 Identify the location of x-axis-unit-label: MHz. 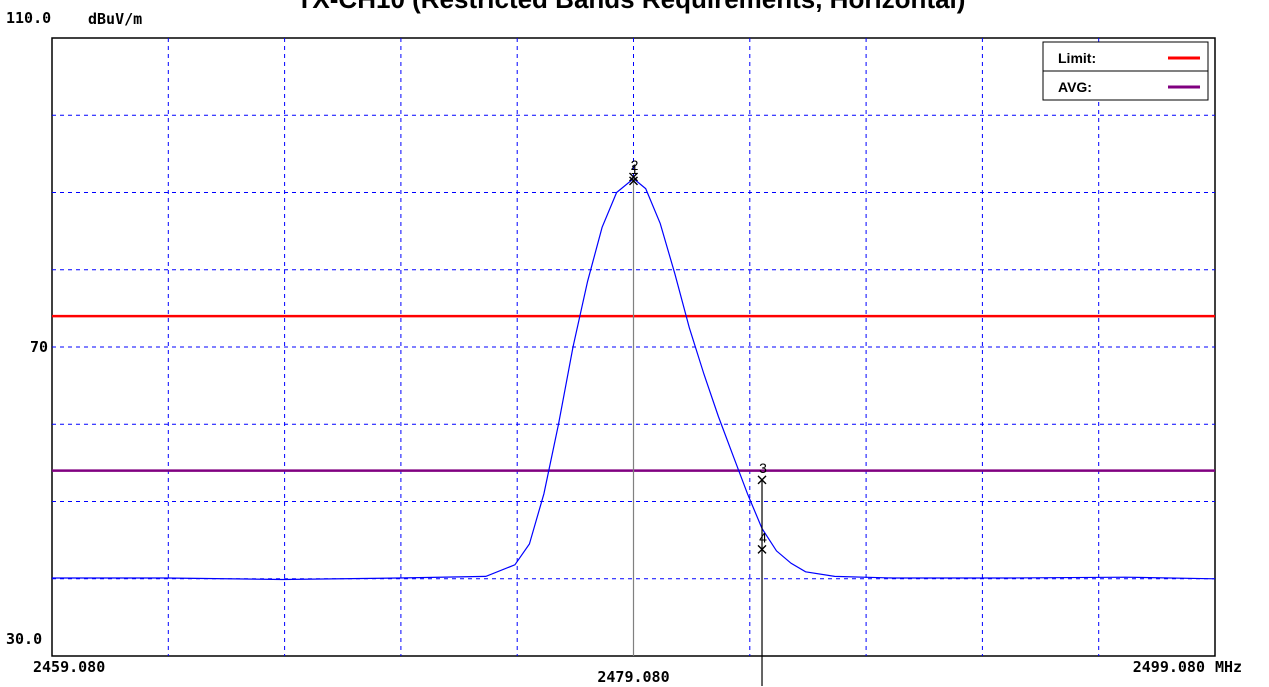
(1228, 667).